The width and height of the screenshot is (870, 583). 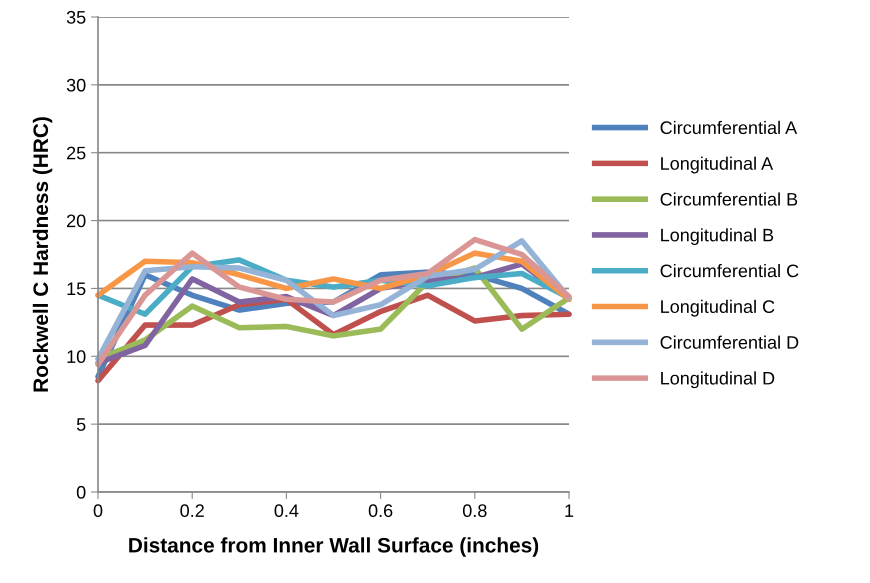 What do you see at coordinates (76, 221) in the screenshot?
I see `y-tick-label: 20` at bounding box center [76, 221].